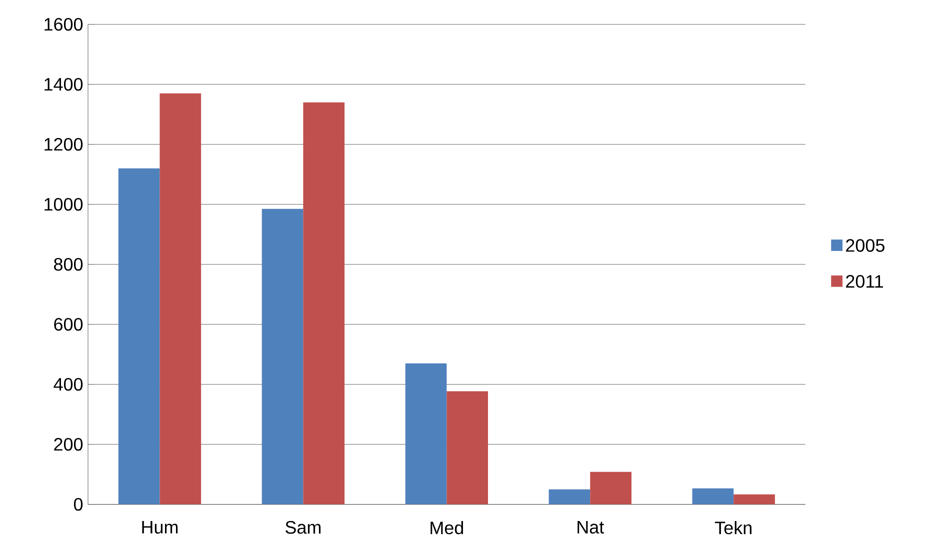  I want to click on legend-label: 2011, so click(864, 281).